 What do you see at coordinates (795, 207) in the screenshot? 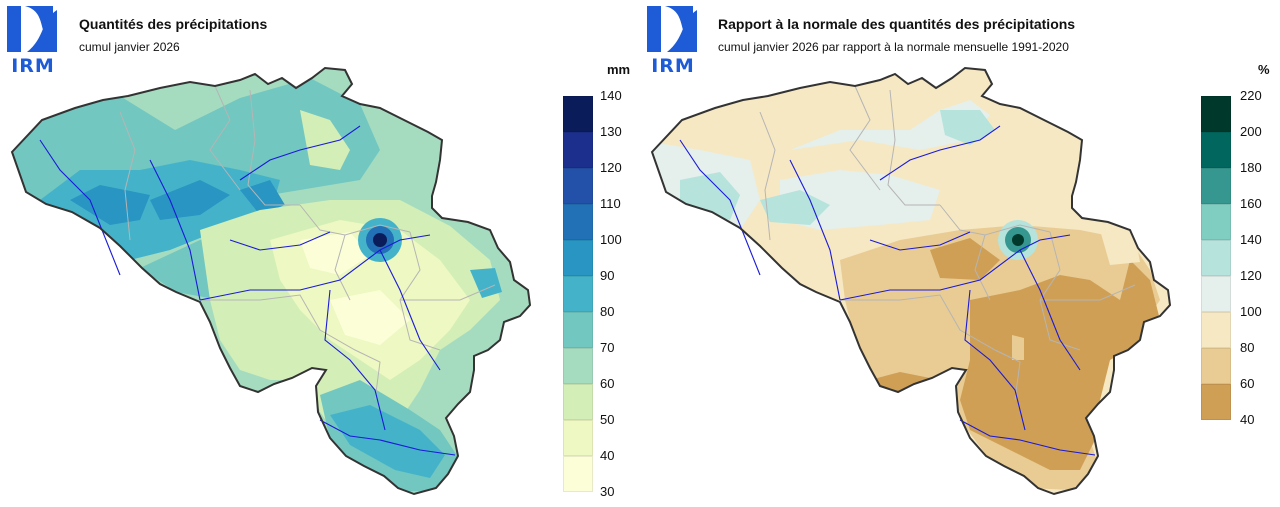
I see `zone-120-140-b` at bounding box center [795, 207].